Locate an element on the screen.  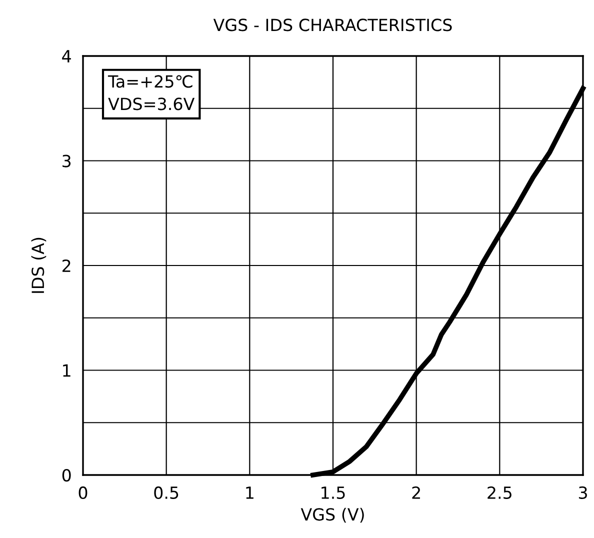
x-tick-label: 1.5 is located at coordinates (333, 493).